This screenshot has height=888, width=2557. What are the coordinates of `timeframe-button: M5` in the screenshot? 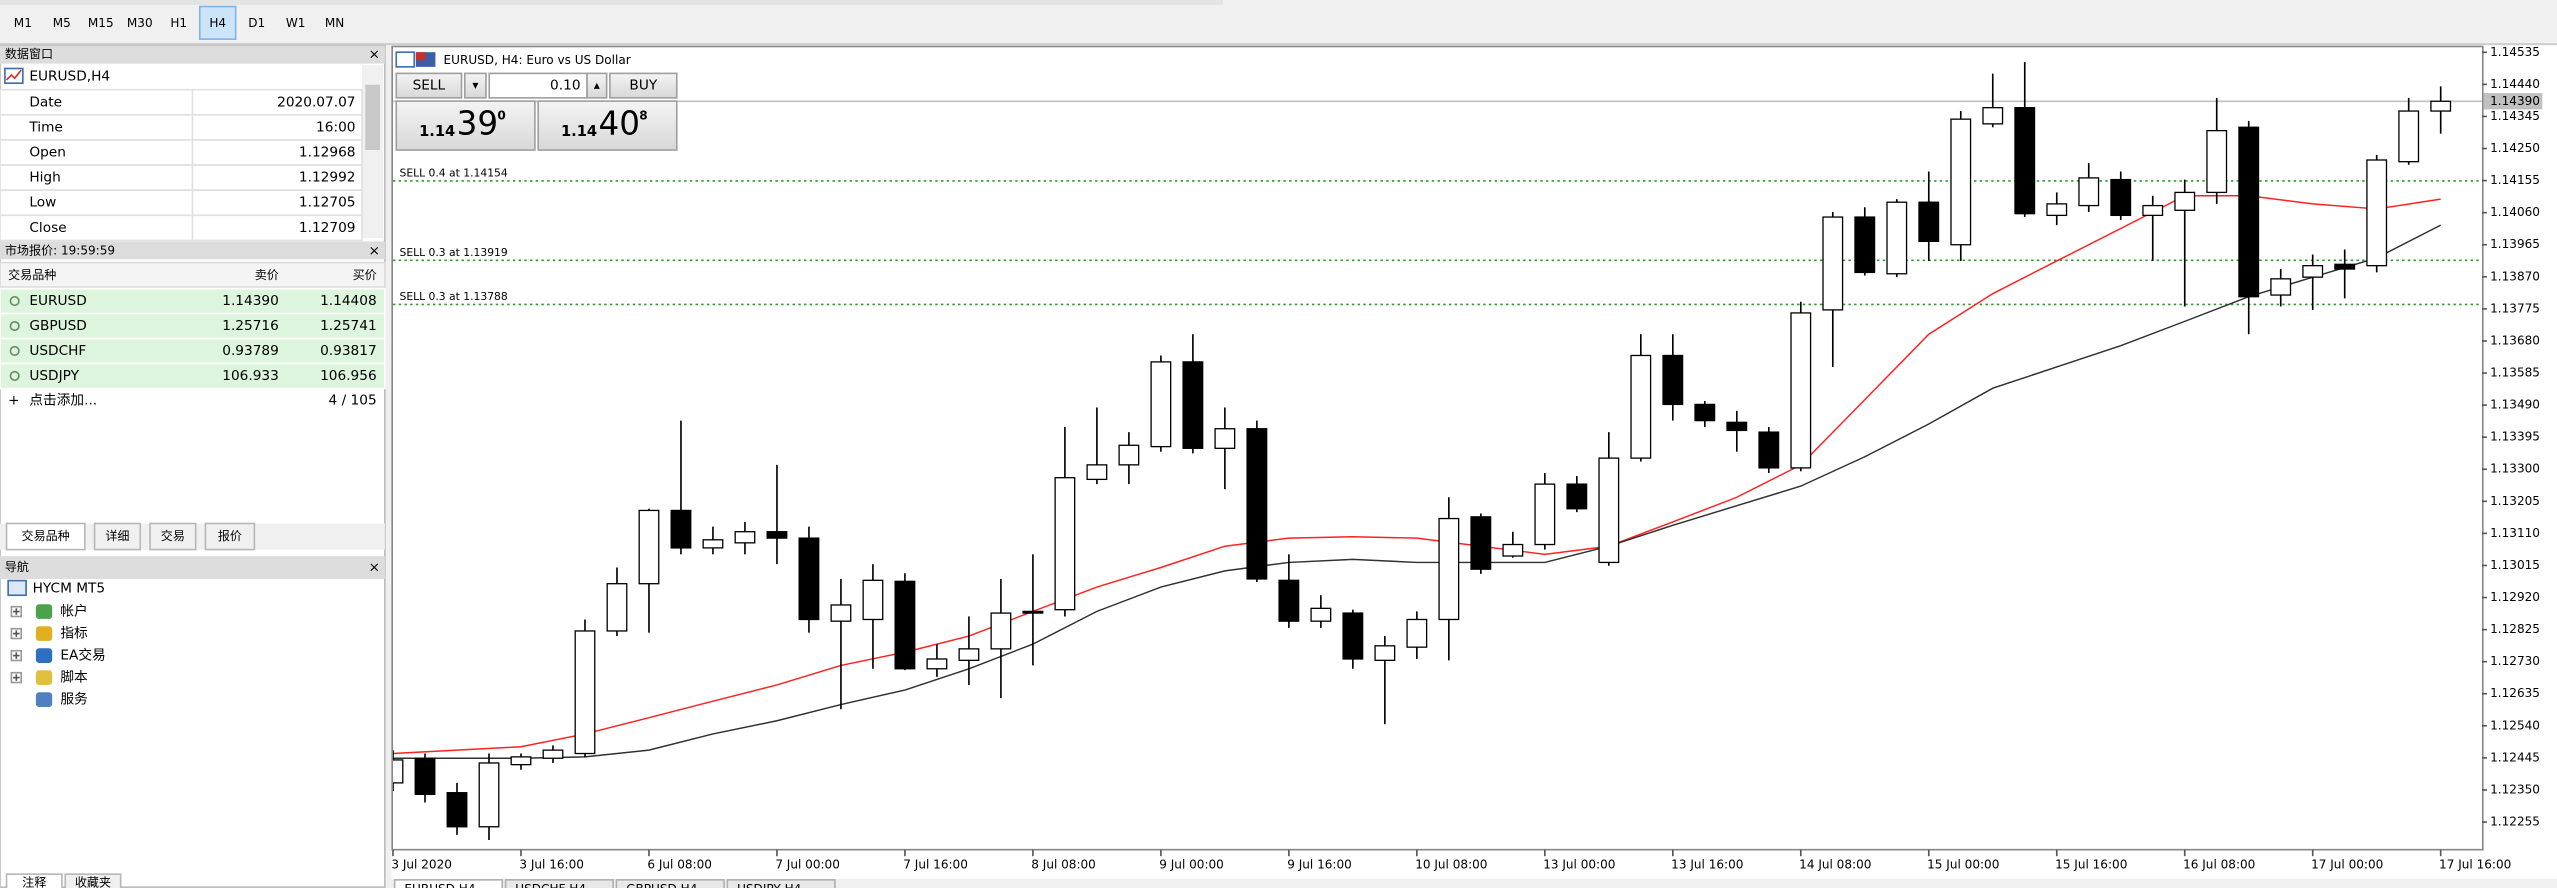 It's located at (62, 23).